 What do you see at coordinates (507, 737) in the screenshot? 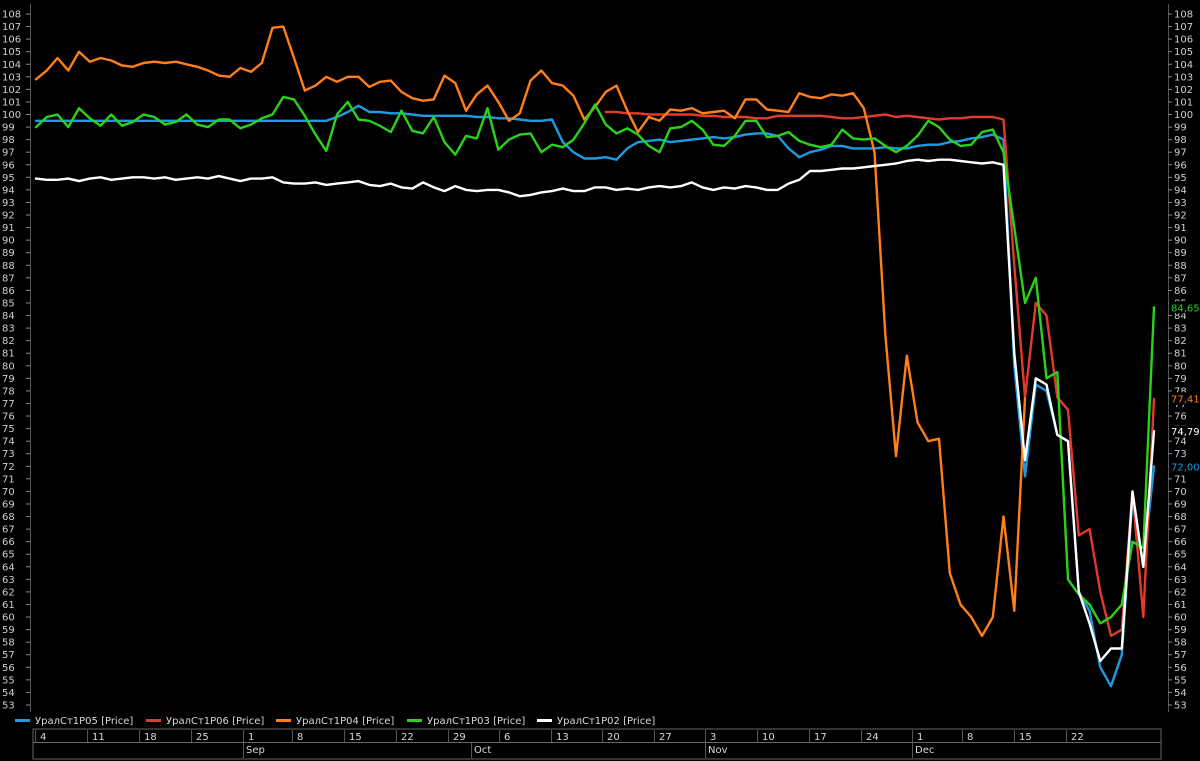
I see `day-tick-label: 6` at bounding box center [507, 737].